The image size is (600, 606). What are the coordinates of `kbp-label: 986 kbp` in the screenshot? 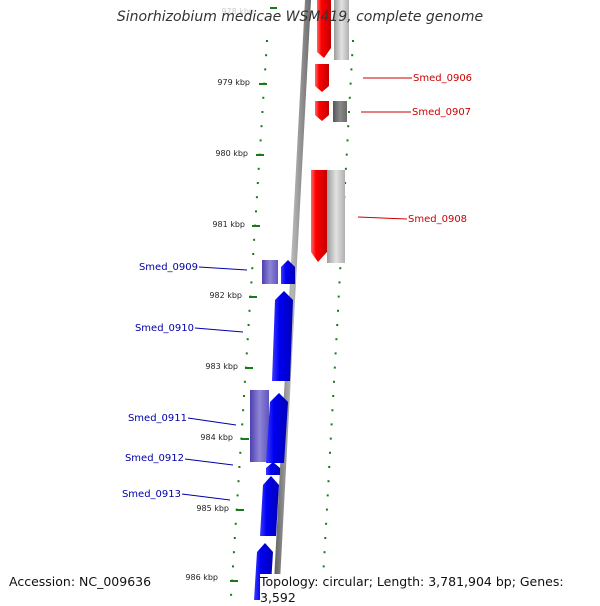 It's located at (201, 577).